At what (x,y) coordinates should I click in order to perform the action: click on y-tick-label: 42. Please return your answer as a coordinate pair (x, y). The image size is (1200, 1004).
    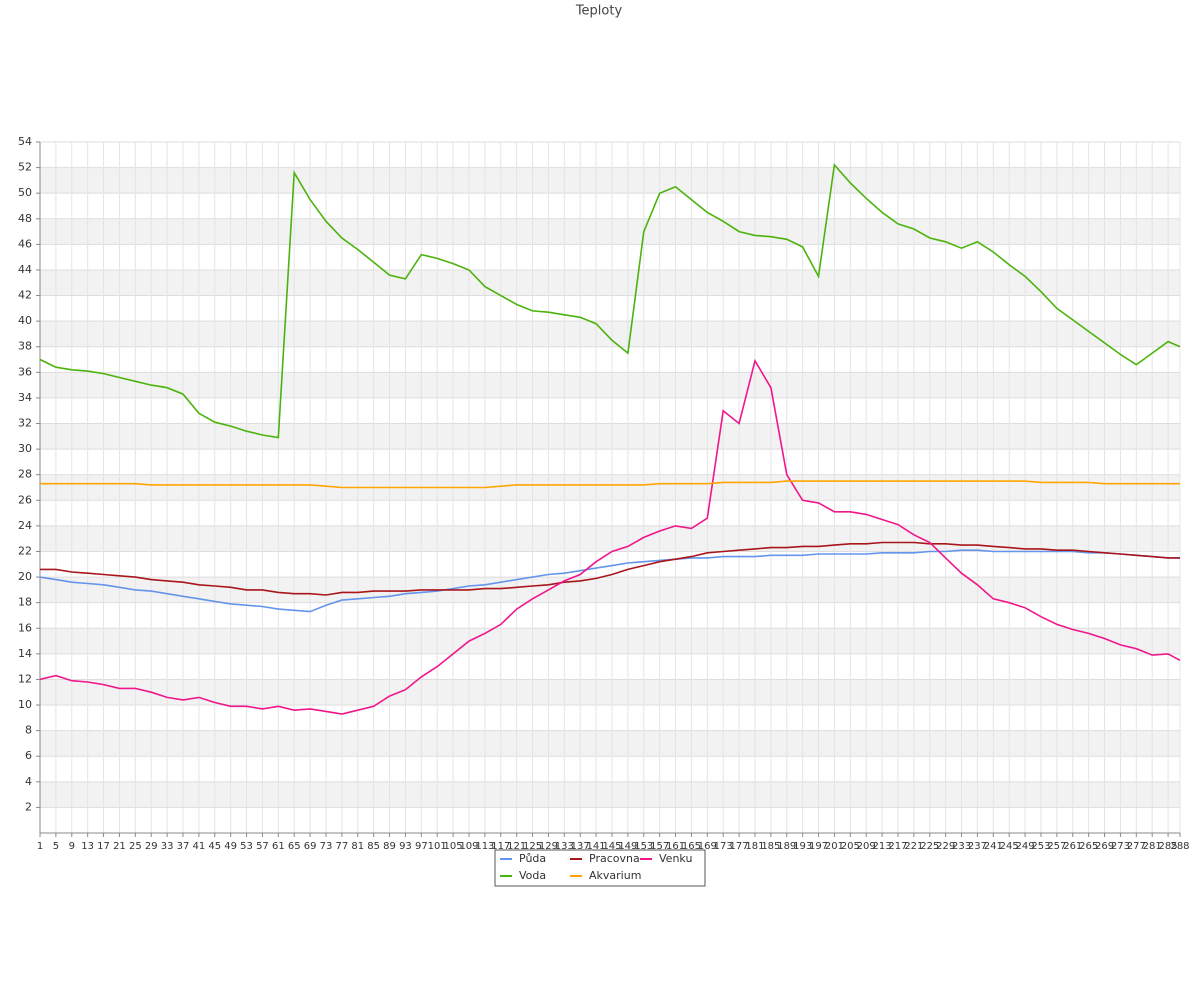
    Looking at the image, I should click on (25, 295).